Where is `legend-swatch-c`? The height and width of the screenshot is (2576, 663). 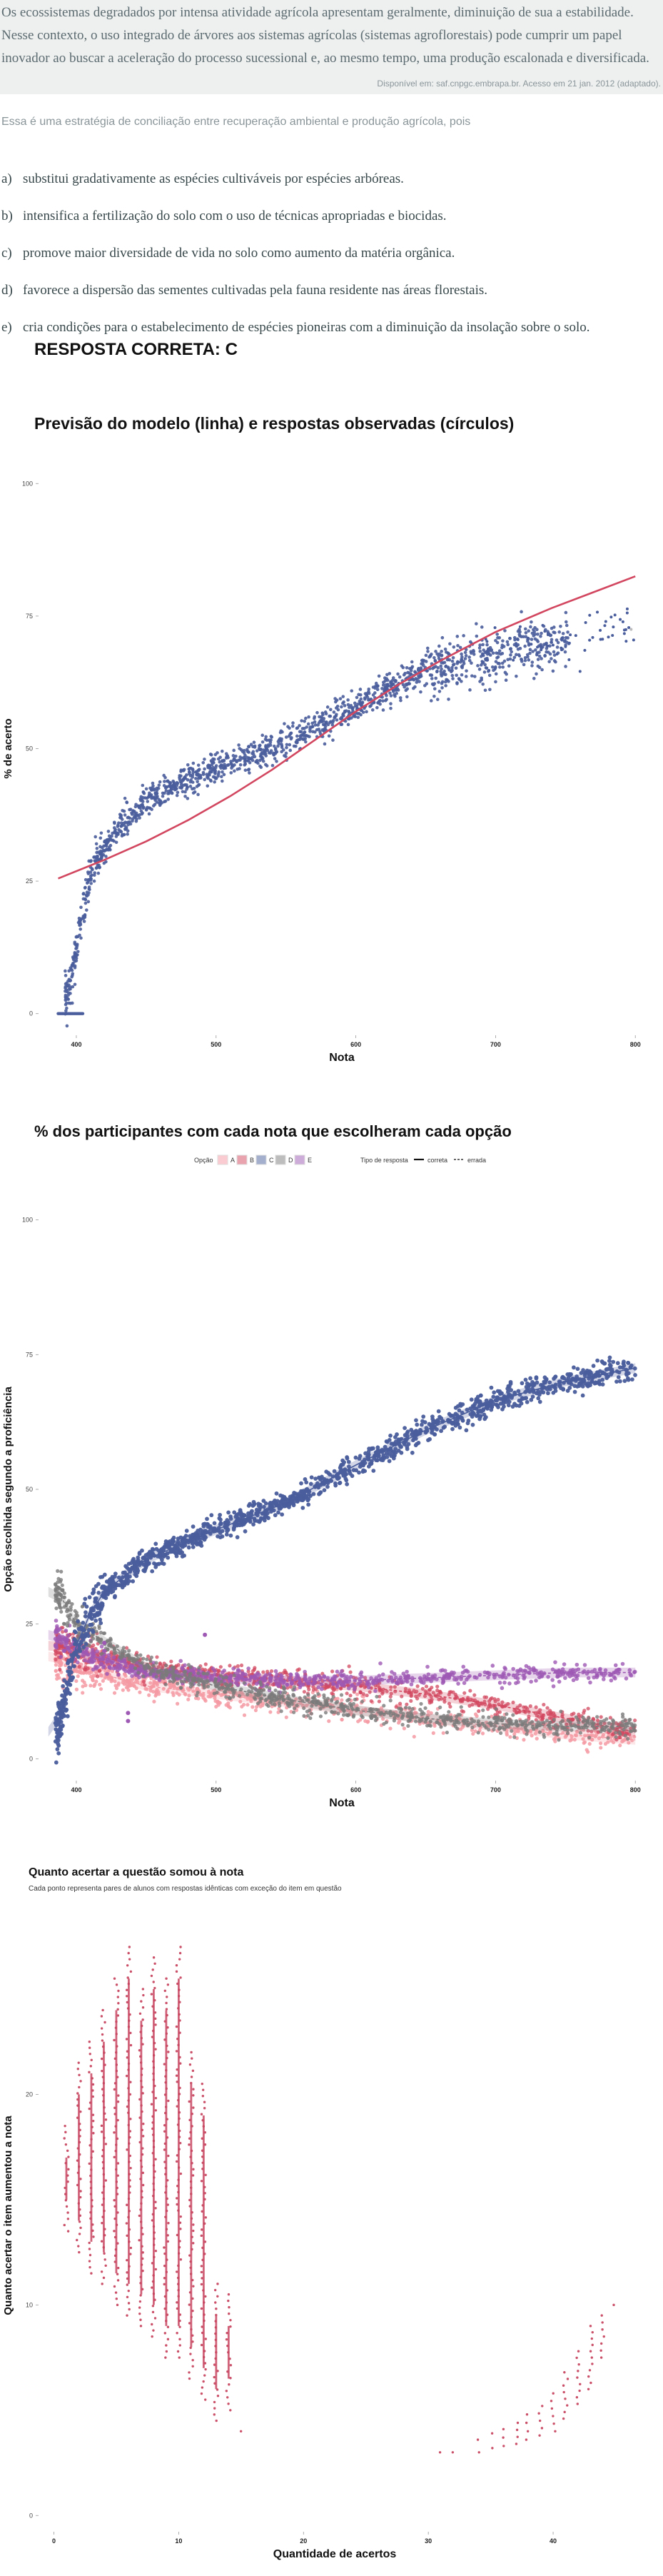
legend-swatch-c is located at coordinates (261, 1160).